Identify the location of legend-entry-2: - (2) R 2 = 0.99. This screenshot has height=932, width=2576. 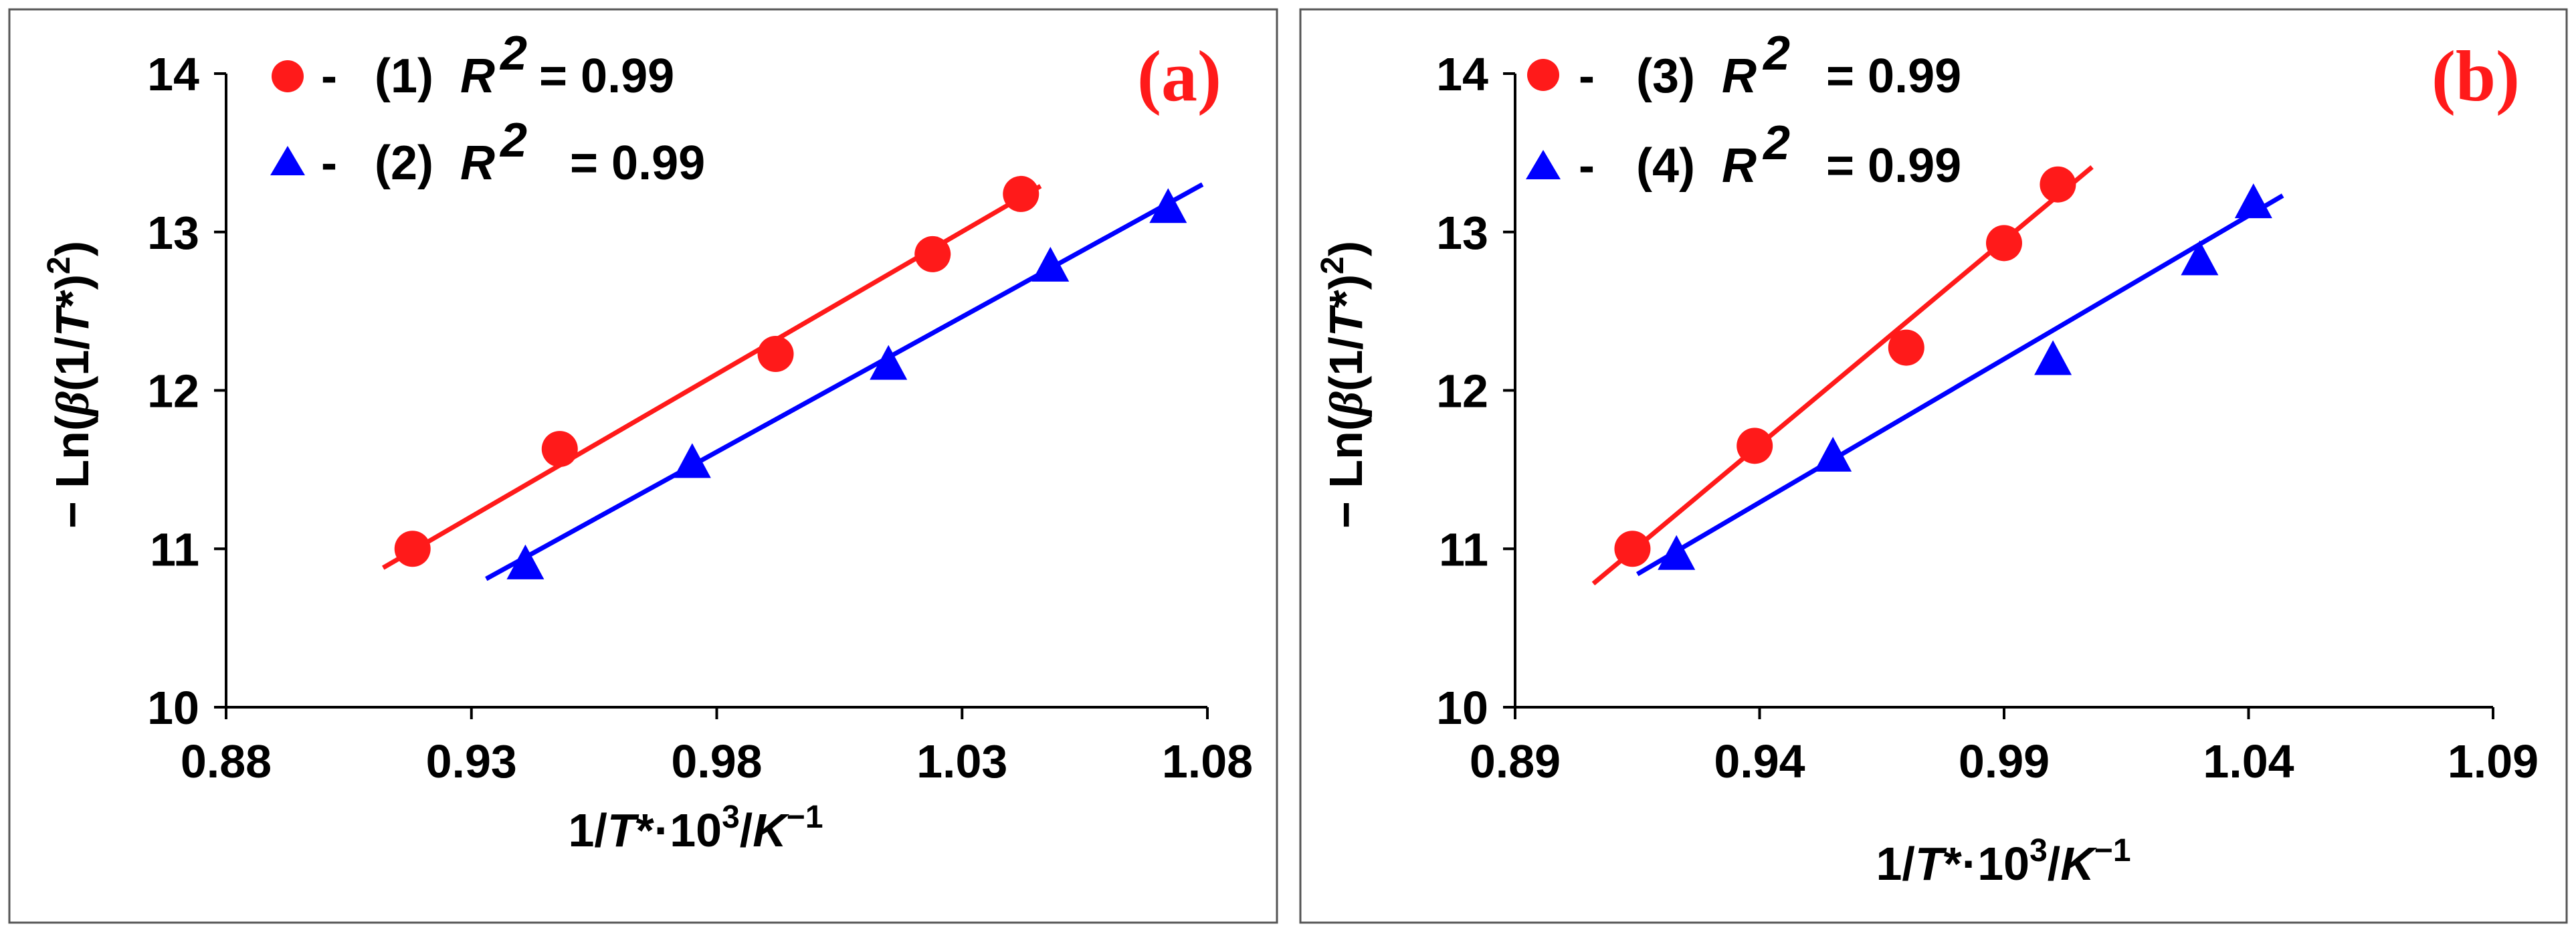
(488, 152).